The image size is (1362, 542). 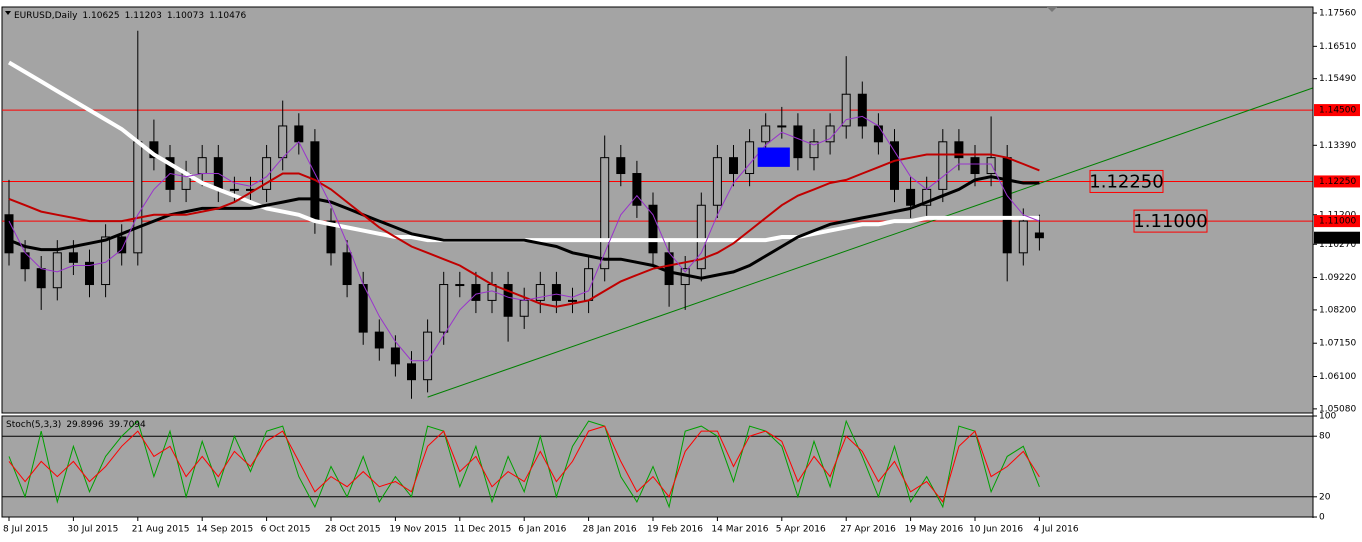 I want to click on stoch-line, so click(x=524, y=464).